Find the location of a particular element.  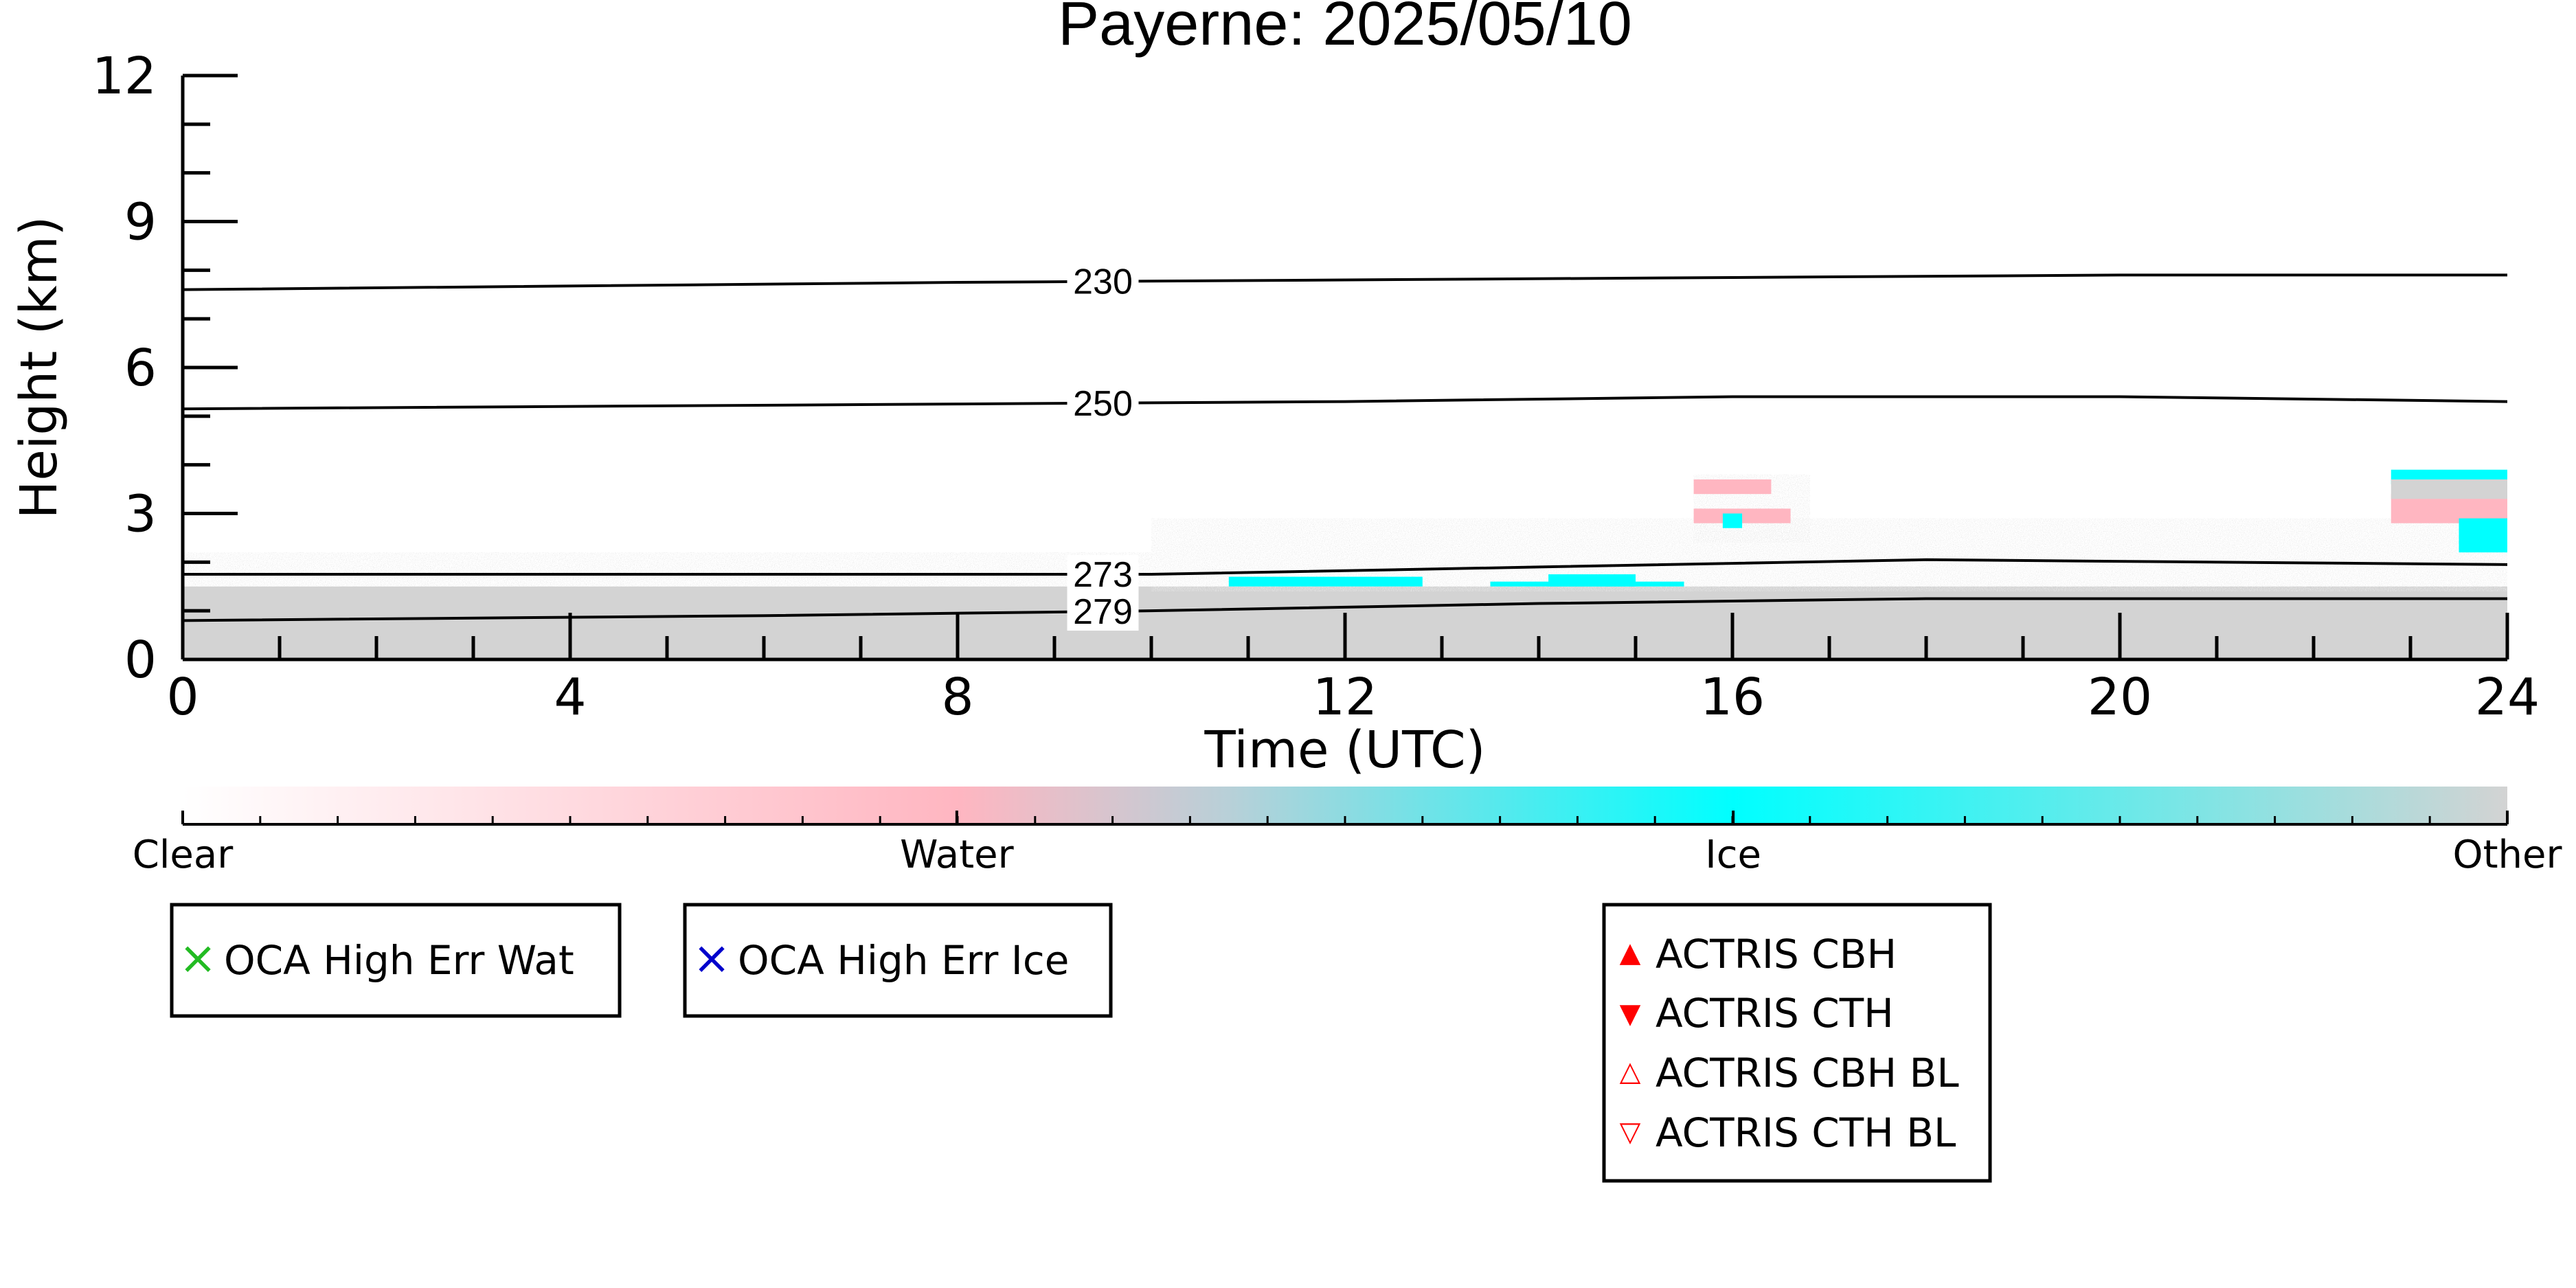

contour-label-279: 279 is located at coordinates (1103, 612).